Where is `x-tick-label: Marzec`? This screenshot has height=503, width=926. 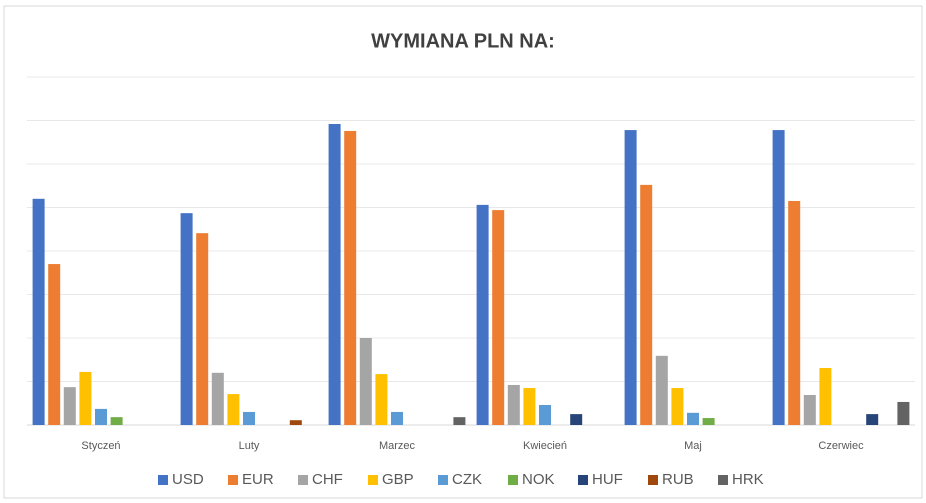
x-tick-label: Marzec is located at coordinates (397, 446).